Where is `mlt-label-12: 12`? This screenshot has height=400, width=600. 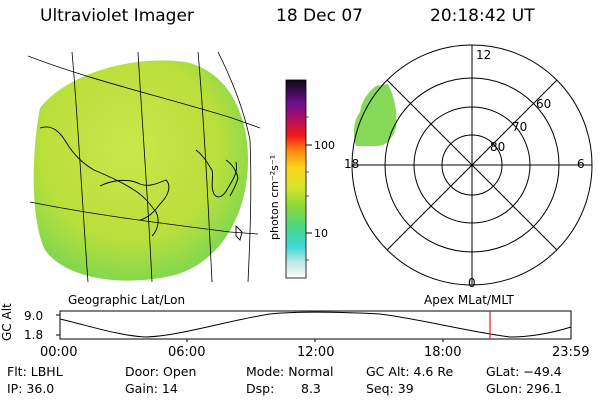
mlt-label-12: 12 is located at coordinates (483, 55).